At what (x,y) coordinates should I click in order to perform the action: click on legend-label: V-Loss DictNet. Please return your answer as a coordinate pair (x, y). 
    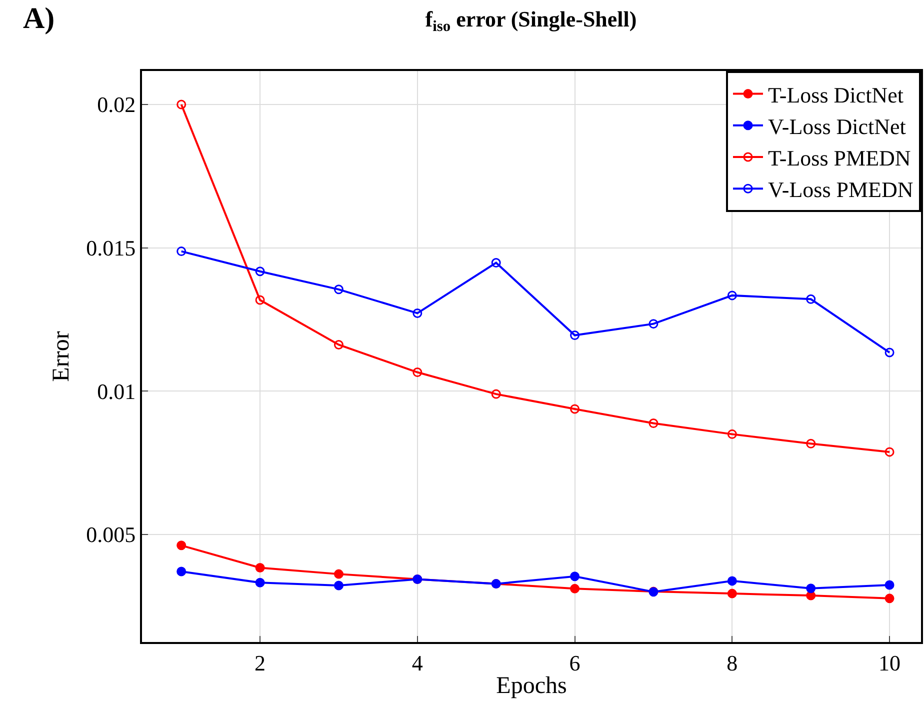
    Looking at the image, I should click on (837, 126).